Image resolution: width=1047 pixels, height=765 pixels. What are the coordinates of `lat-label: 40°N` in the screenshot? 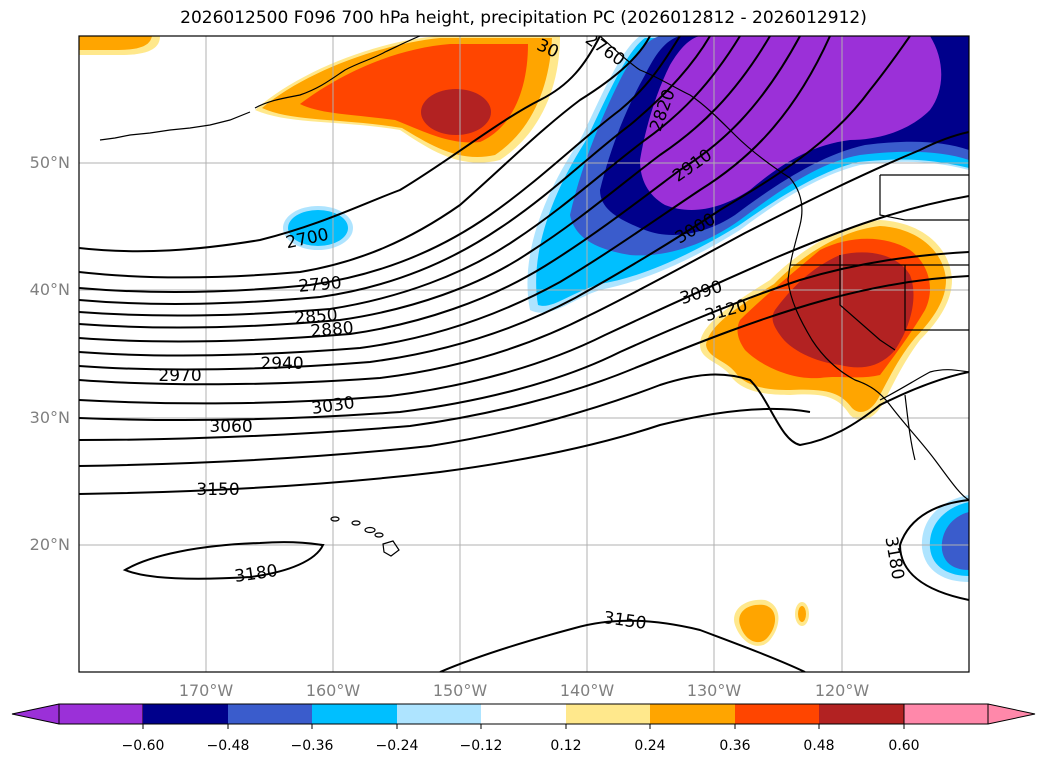 It's located at (49, 289).